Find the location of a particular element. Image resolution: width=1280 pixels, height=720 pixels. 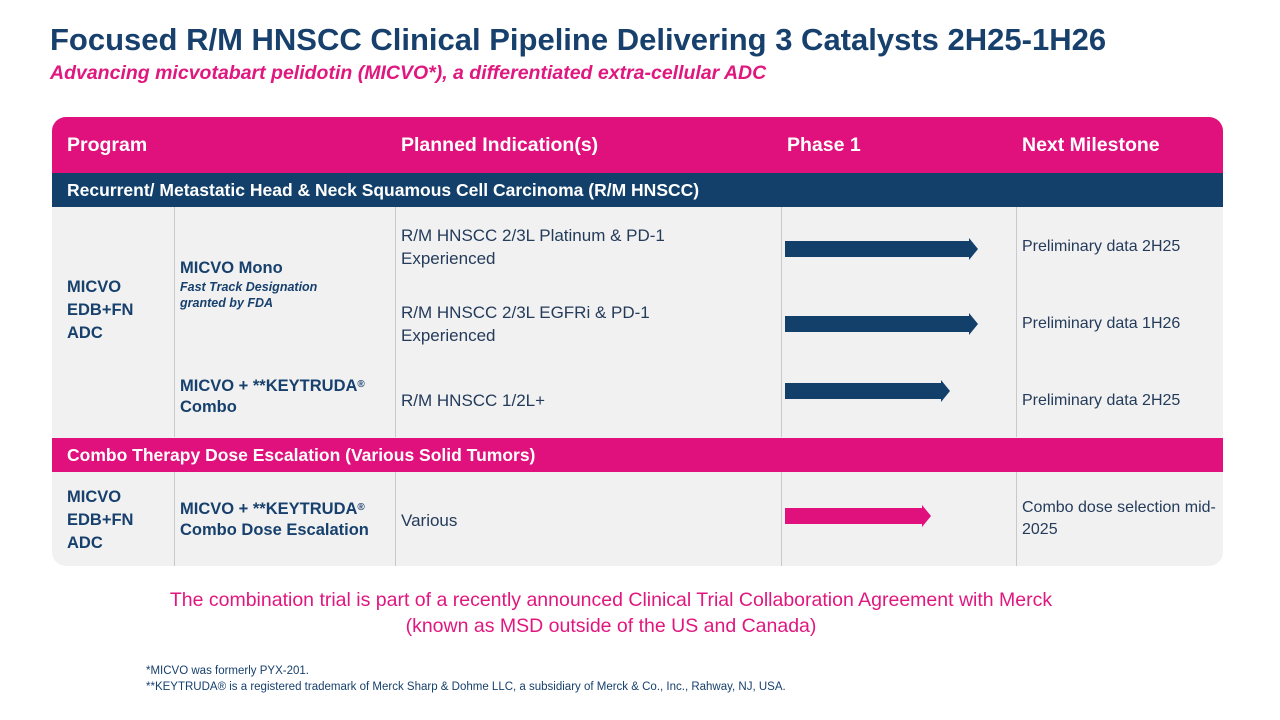

combo-program-cell: MICVO + **KEYTRUDA® Combo is located at coordinates (272, 397).